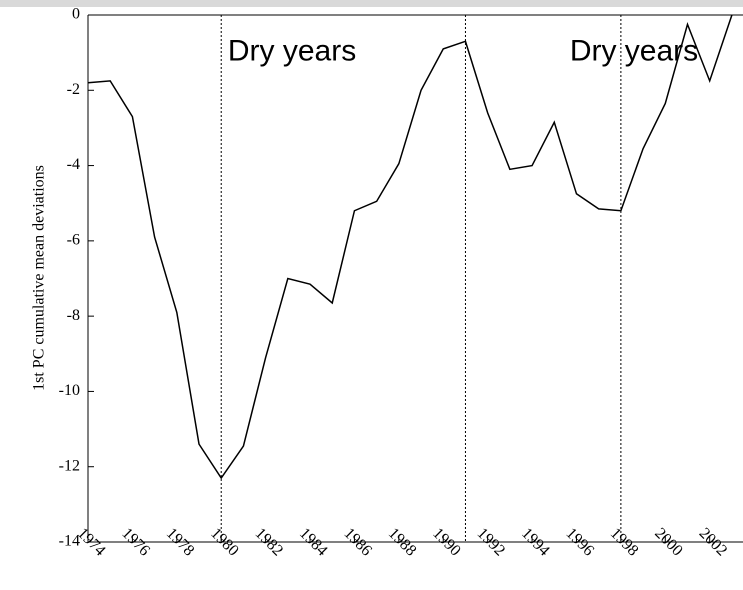  Describe the element at coordinates (73, 315) in the screenshot. I see `y-tick-label: -8` at that location.